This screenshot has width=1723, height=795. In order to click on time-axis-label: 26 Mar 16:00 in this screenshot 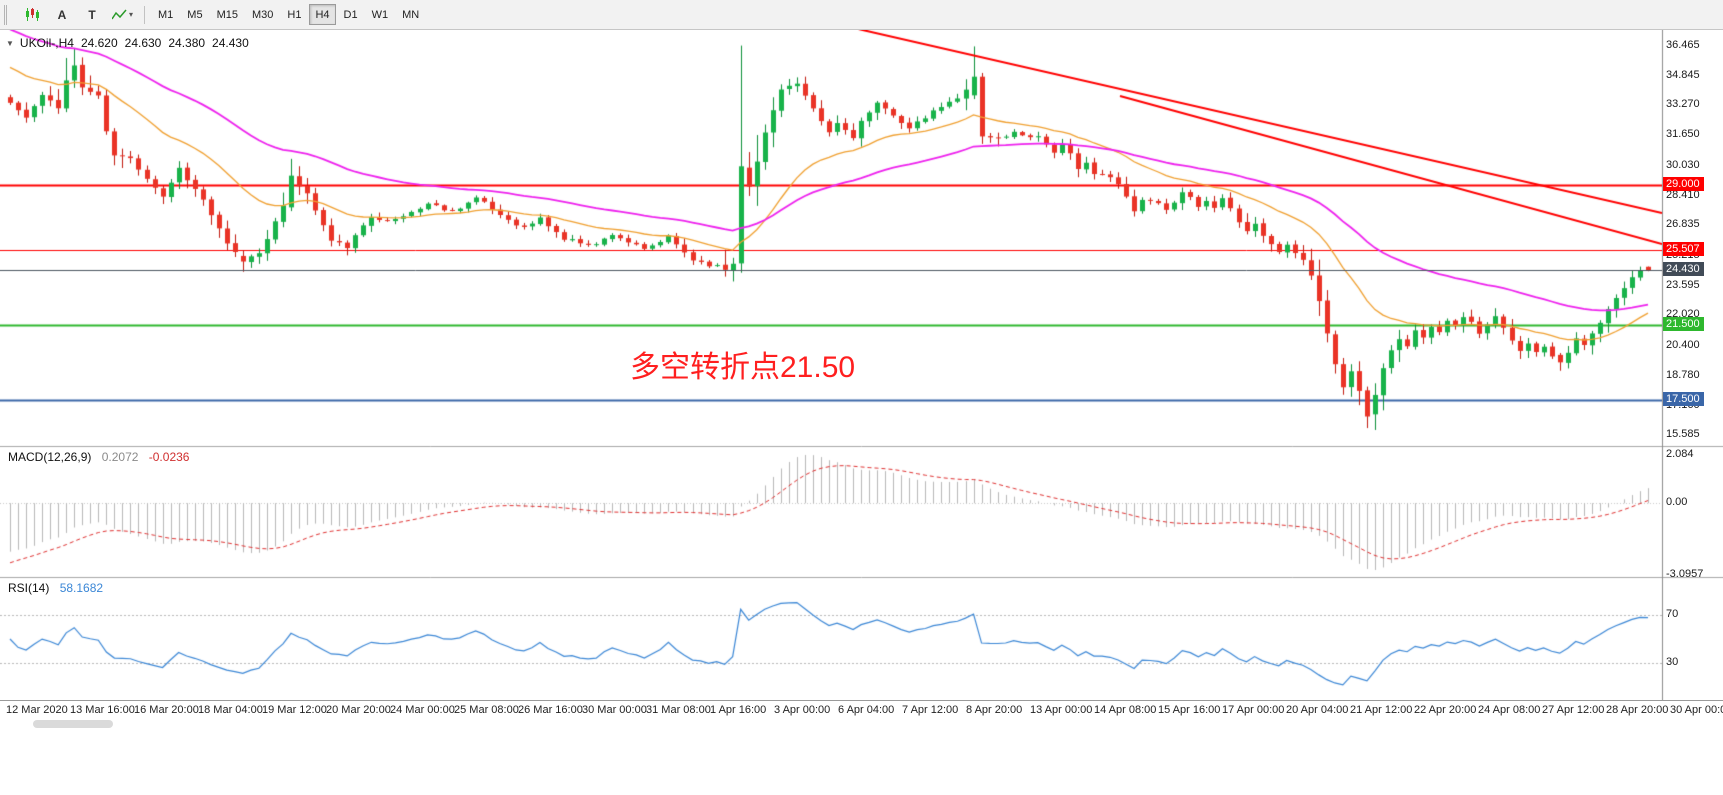, I will do `click(550, 710)`.